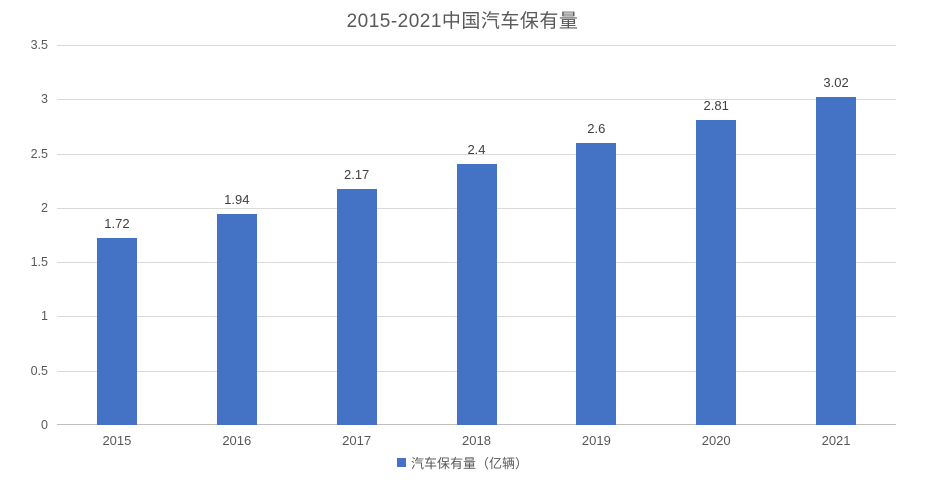 The image size is (925, 484). Describe the element at coordinates (836, 440) in the screenshot. I see `x-axis-tick-label: 2021` at that location.